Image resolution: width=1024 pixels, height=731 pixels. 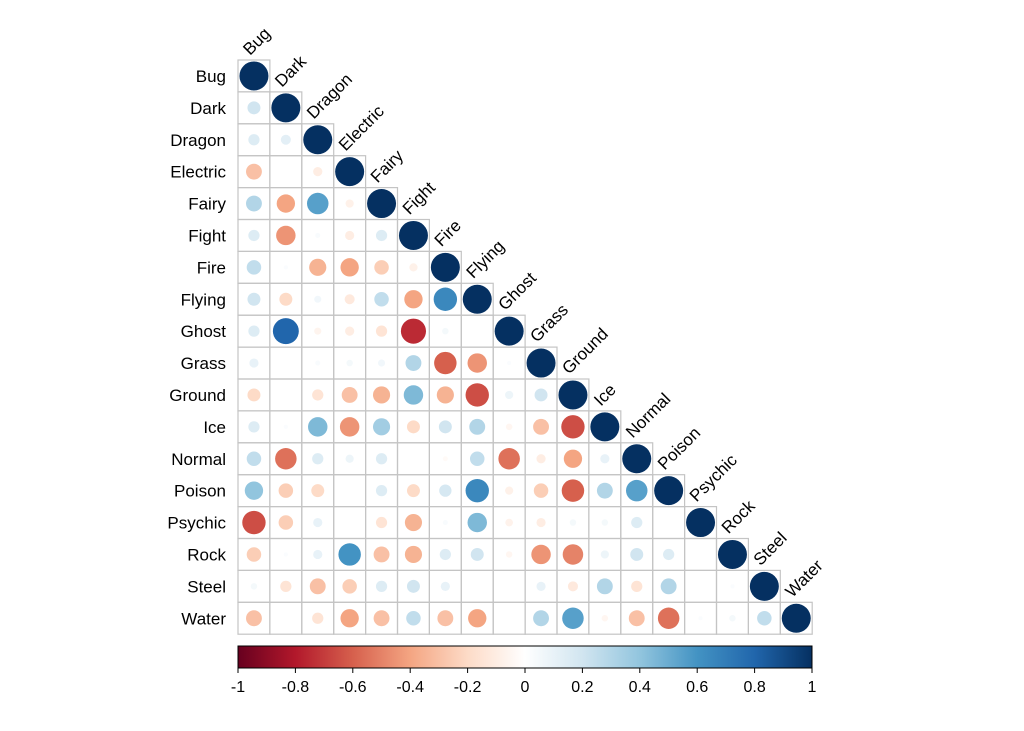 What do you see at coordinates (812, 687) in the screenshot?
I see `colorbar-tick-label: 1` at bounding box center [812, 687].